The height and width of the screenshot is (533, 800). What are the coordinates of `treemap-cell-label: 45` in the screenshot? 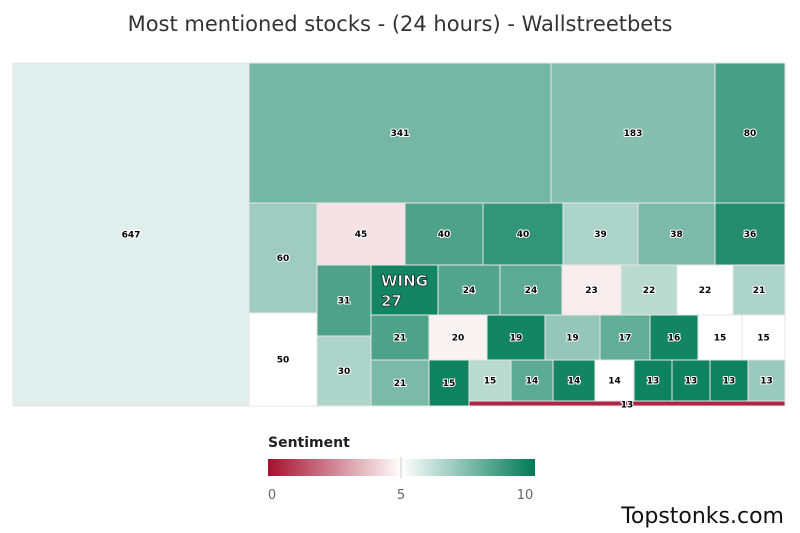 It's located at (361, 235).